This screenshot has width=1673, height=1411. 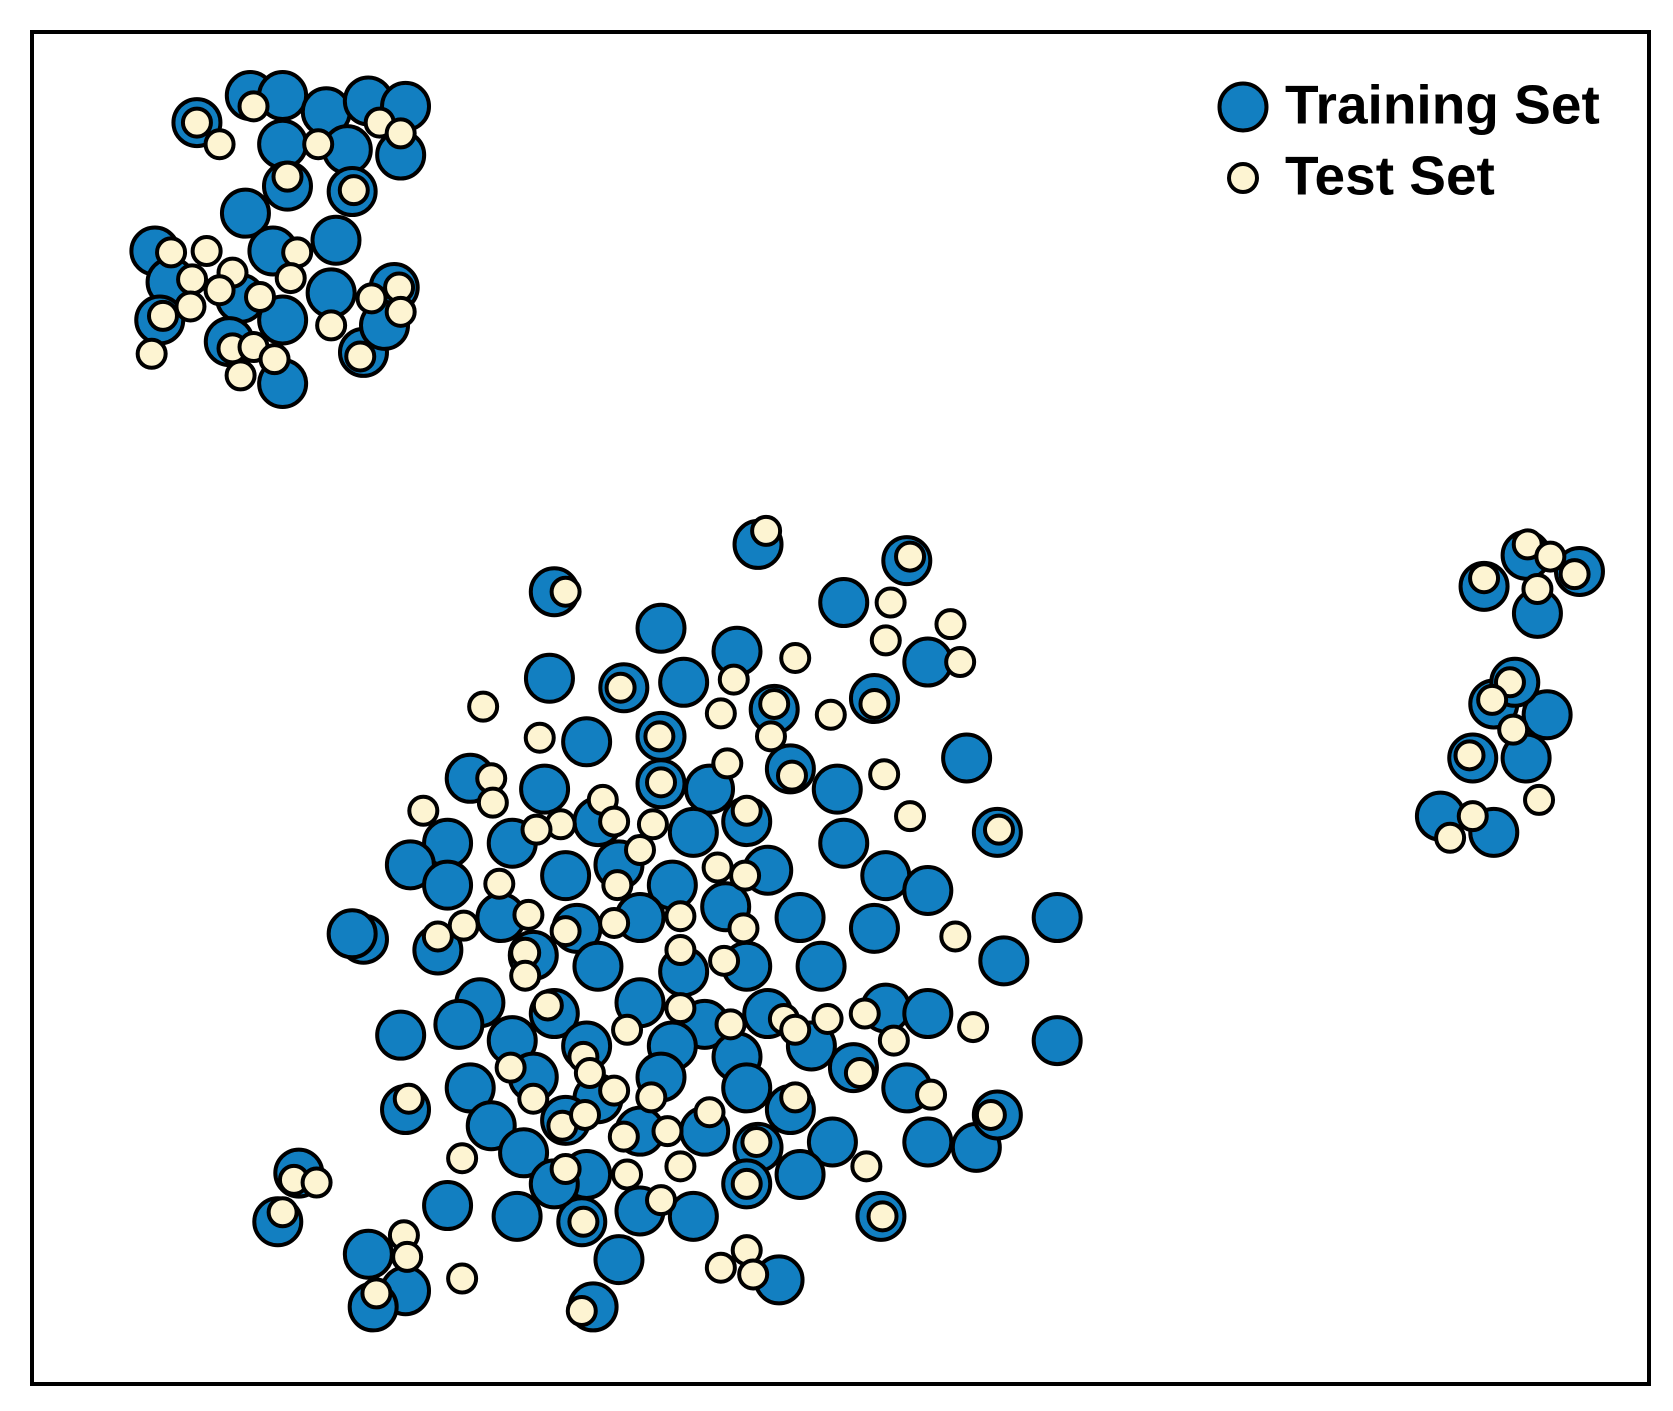 What do you see at coordinates (1442, 105) in the screenshot?
I see `legend-label: Training Set` at bounding box center [1442, 105].